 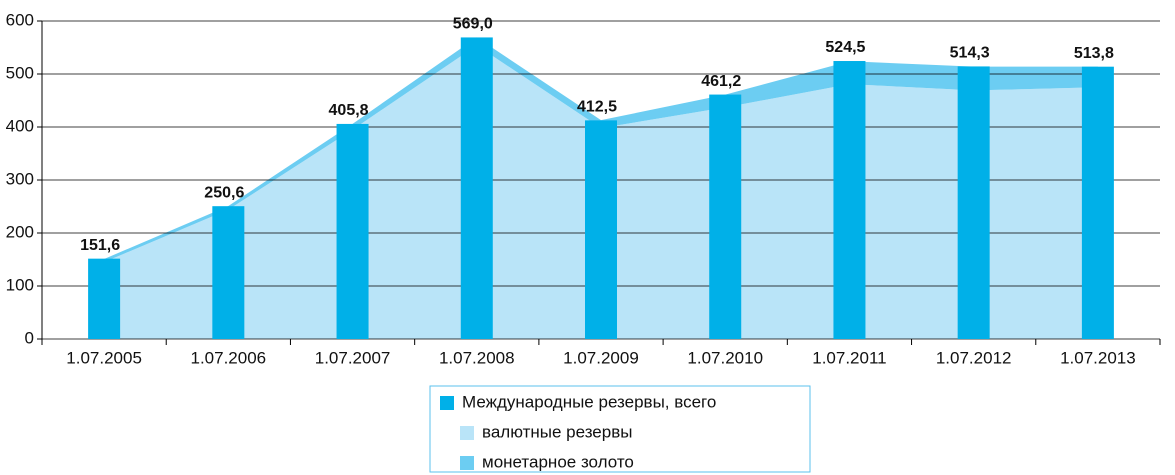 What do you see at coordinates (20, 19) in the screenshot?
I see `y-tick-label: 600` at bounding box center [20, 19].